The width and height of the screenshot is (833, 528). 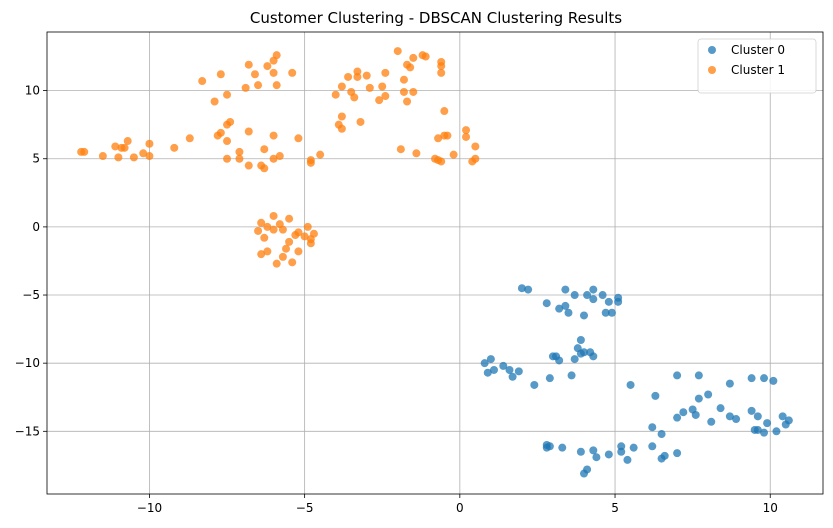 I want to click on x-tick-label: −5, so click(x=305, y=508).